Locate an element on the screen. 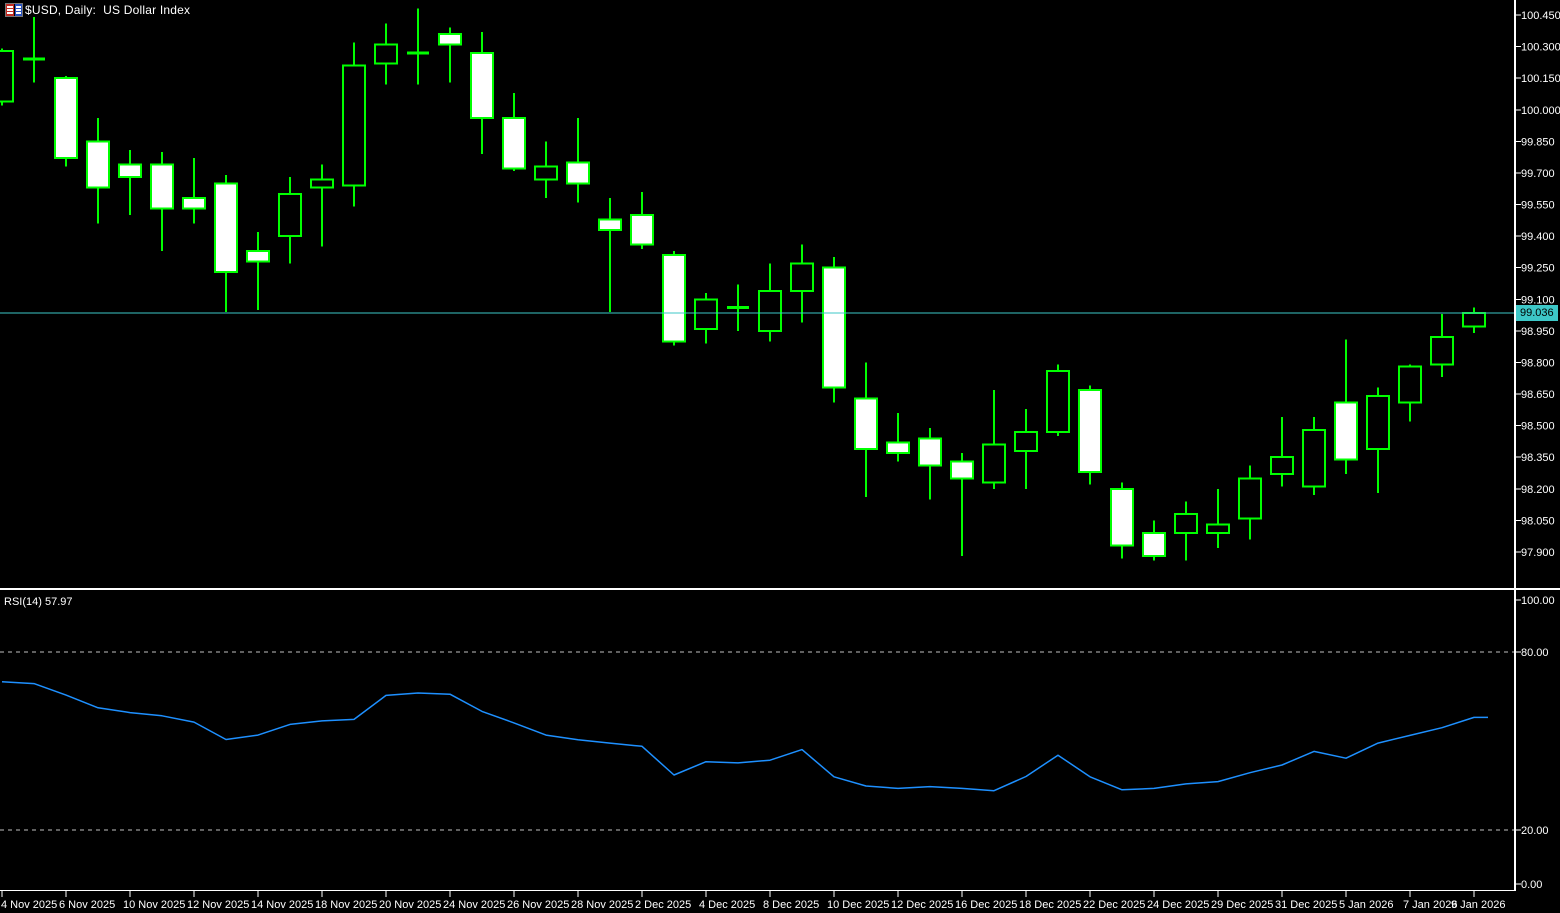 The height and width of the screenshot is (913, 1560). time-tick-label: 18 Dec 2025 is located at coordinates (1050, 905).